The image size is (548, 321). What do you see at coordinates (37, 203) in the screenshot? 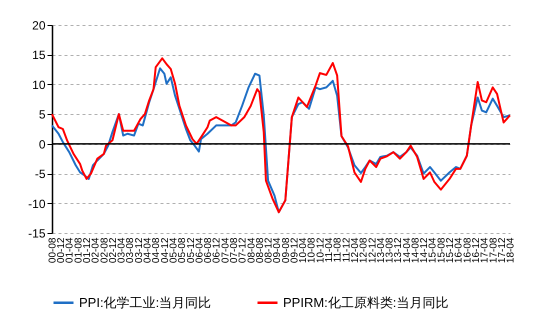
I see `y-tick-label: -10` at bounding box center [37, 203].